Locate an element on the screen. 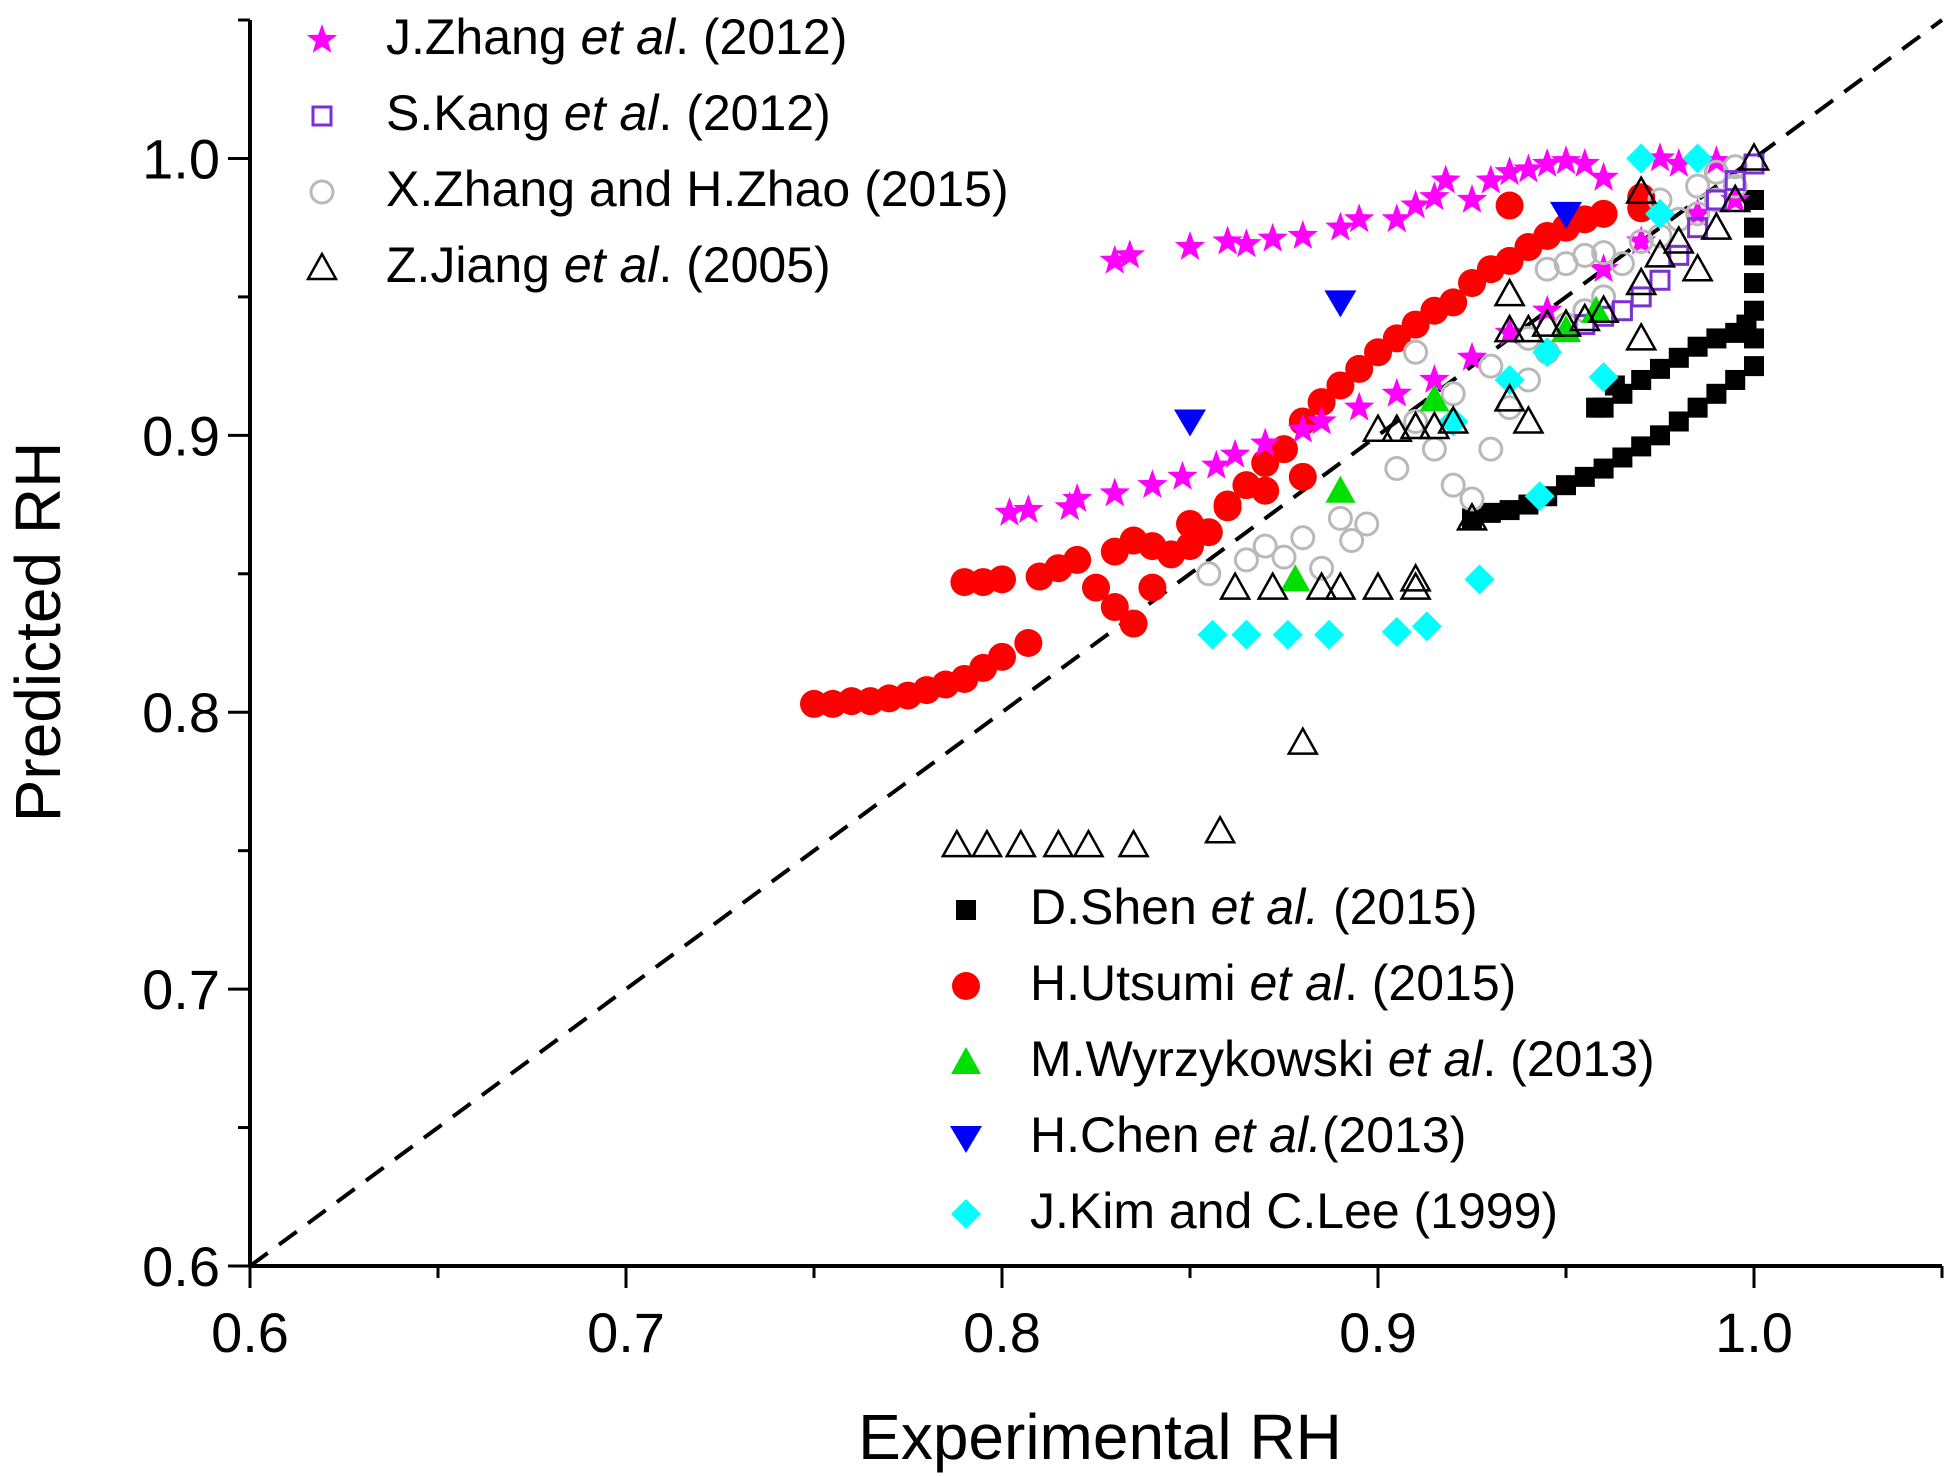 The width and height of the screenshot is (1956, 1476). x-tick-label: 0.9 is located at coordinates (1378, 1332).